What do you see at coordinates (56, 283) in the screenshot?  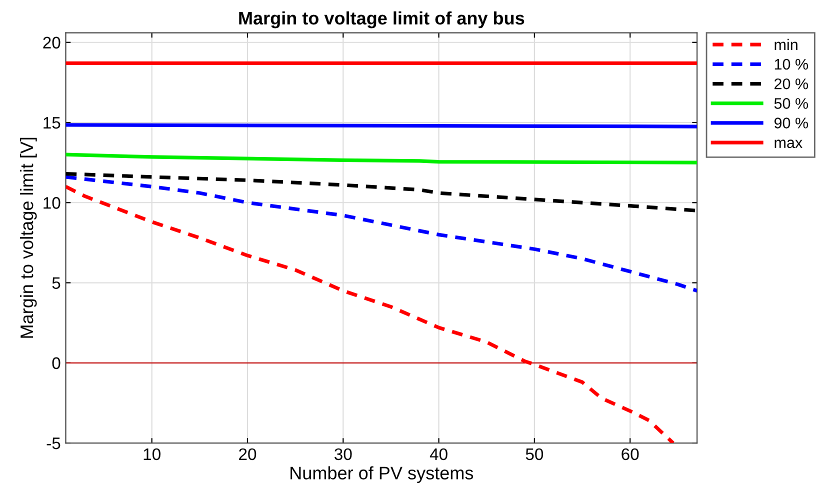 I see `y-tick-label: 5` at bounding box center [56, 283].